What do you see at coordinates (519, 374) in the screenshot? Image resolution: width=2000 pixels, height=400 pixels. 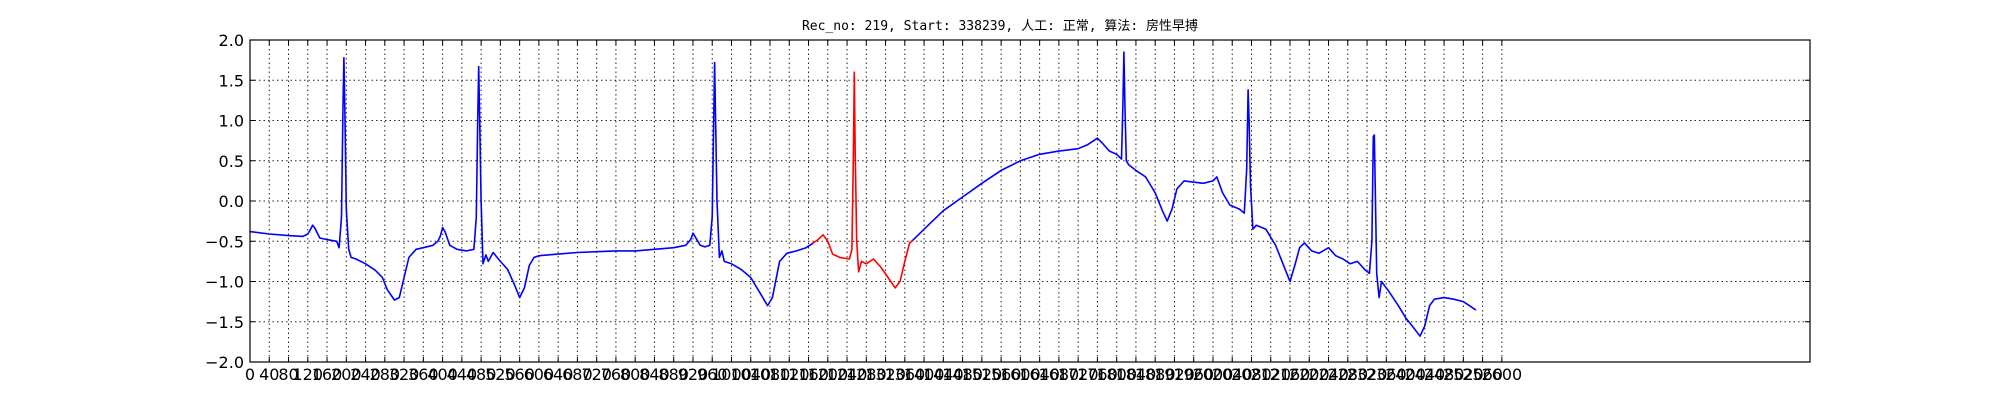 I see `x-tick-label: 560` at bounding box center [519, 374].